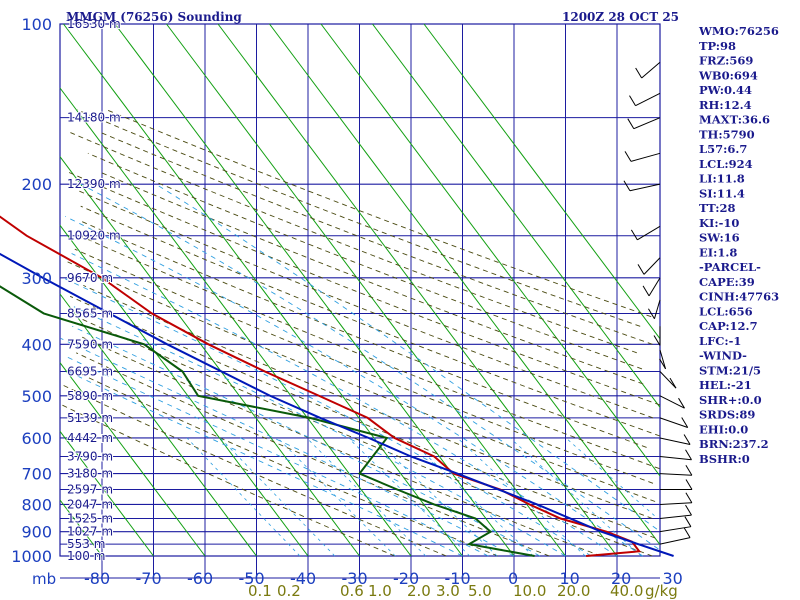 The image size is (800, 600). What do you see at coordinates (727, 415) in the screenshot?
I see `index-srds: SRDS:89` at bounding box center [727, 415].